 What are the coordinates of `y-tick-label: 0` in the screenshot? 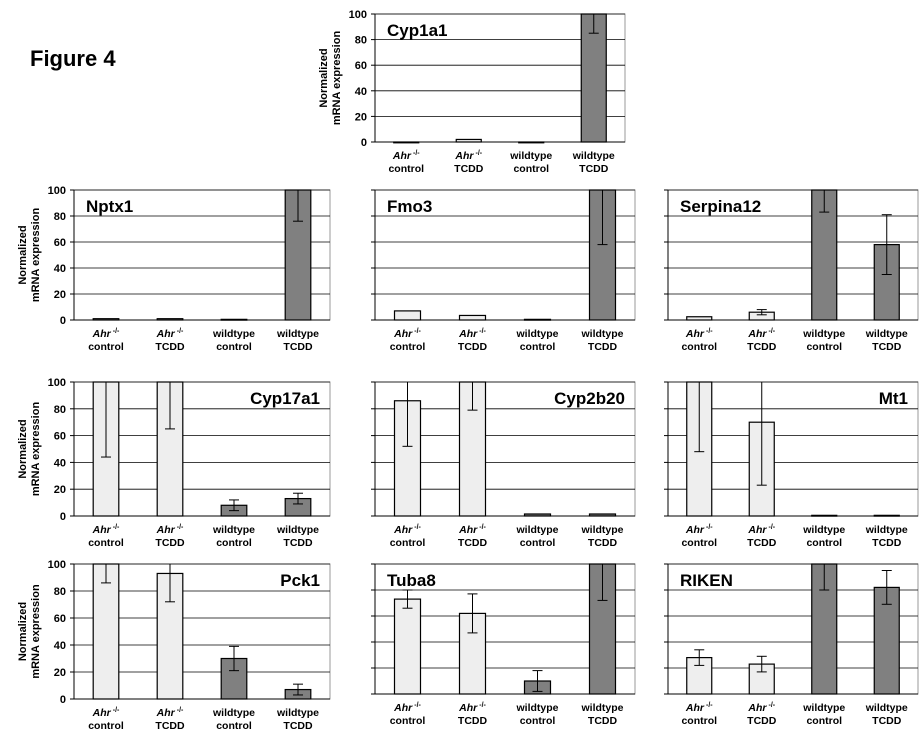 It's located at (63, 517).